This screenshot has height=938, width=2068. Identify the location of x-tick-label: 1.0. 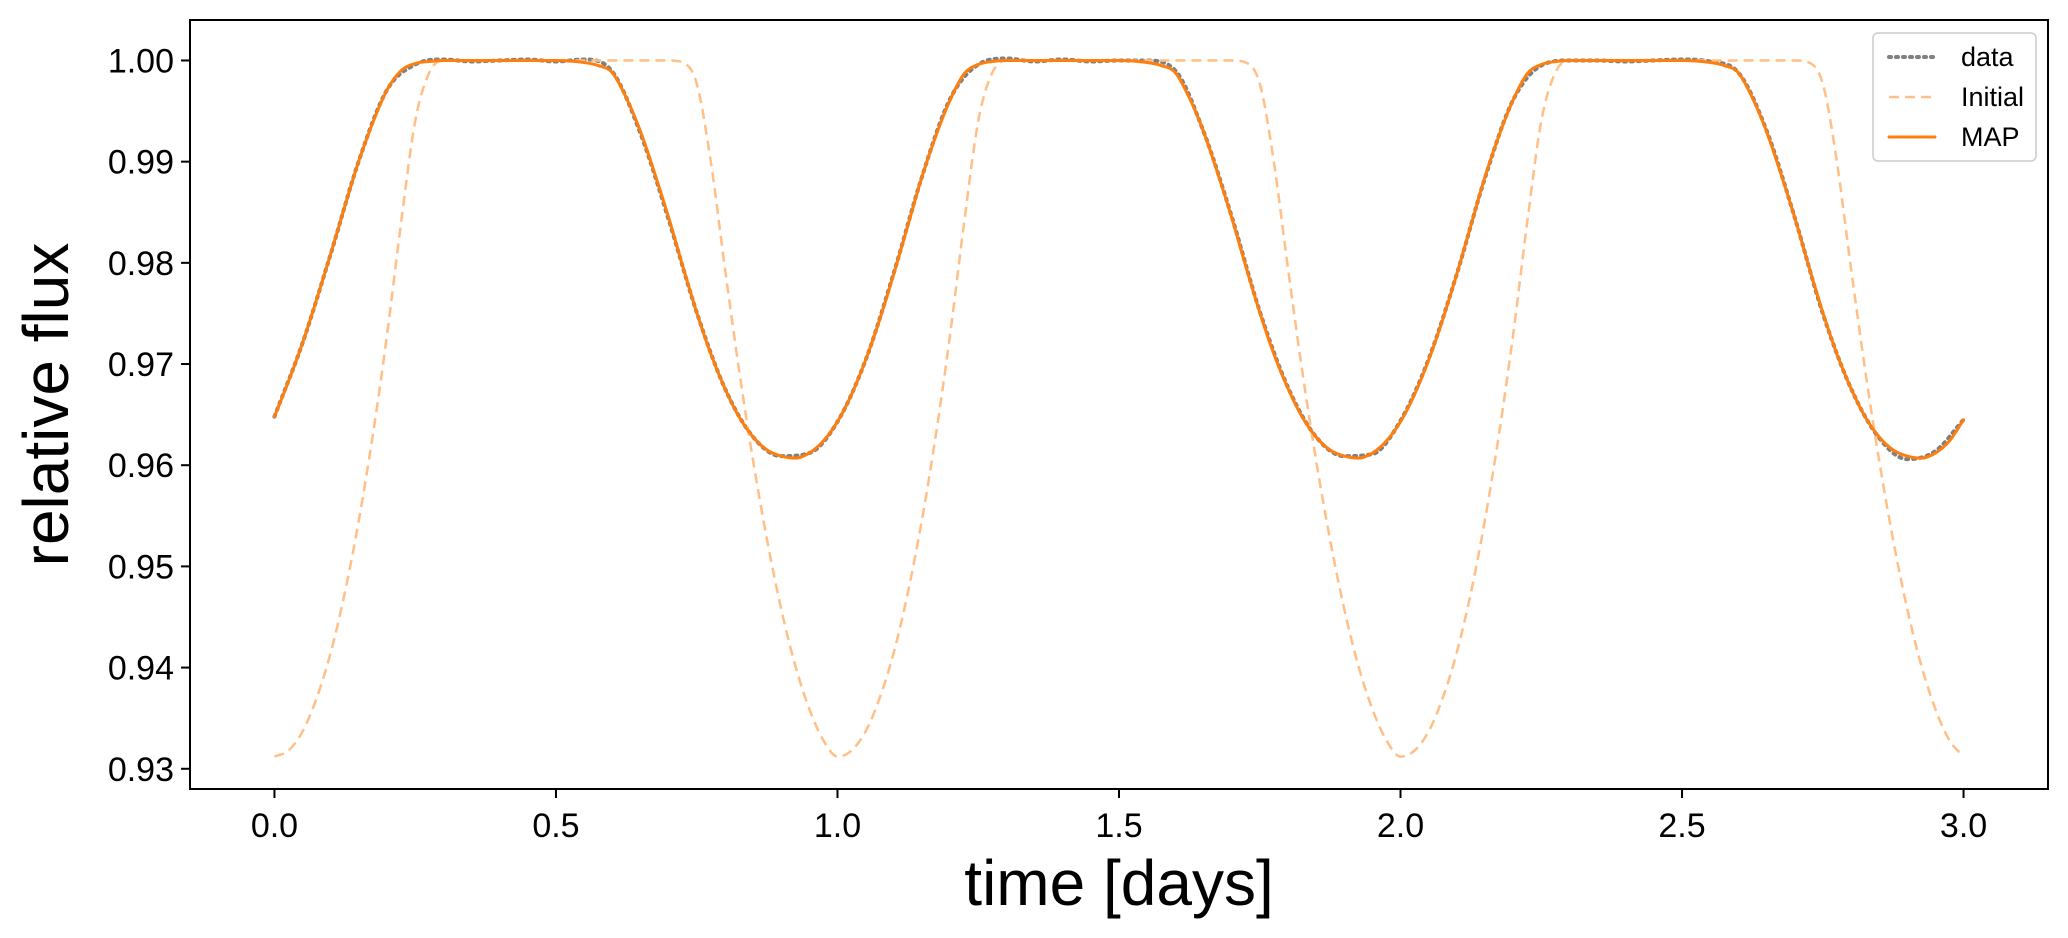
(837, 826).